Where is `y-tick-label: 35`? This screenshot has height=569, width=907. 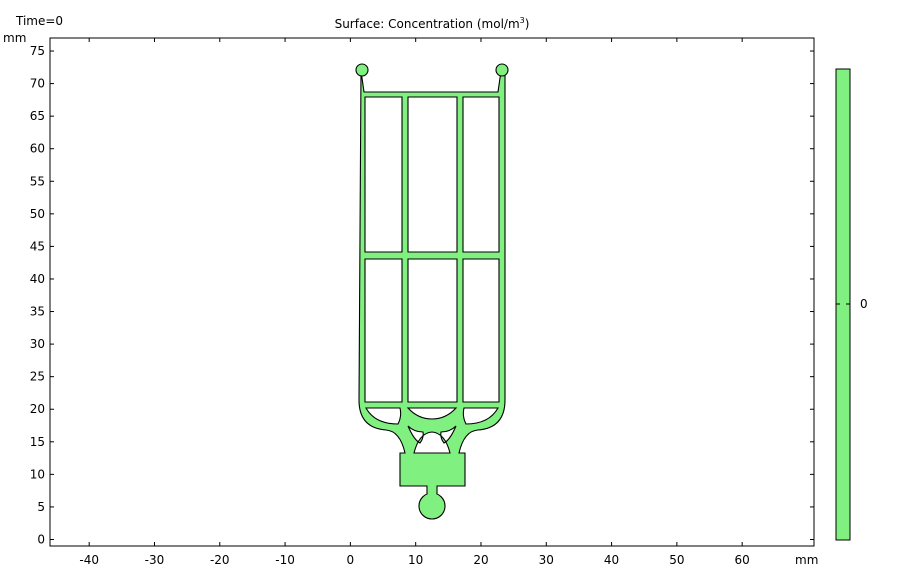
y-tick-label: 35 is located at coordinates (37, 312).